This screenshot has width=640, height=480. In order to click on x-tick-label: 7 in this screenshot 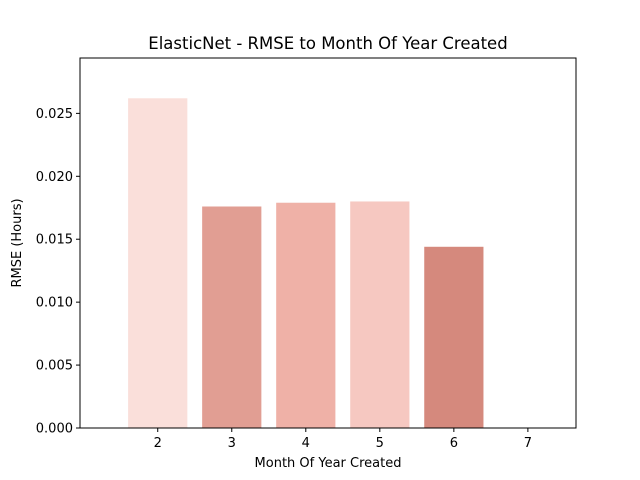, I will do `click(528, 443)`.